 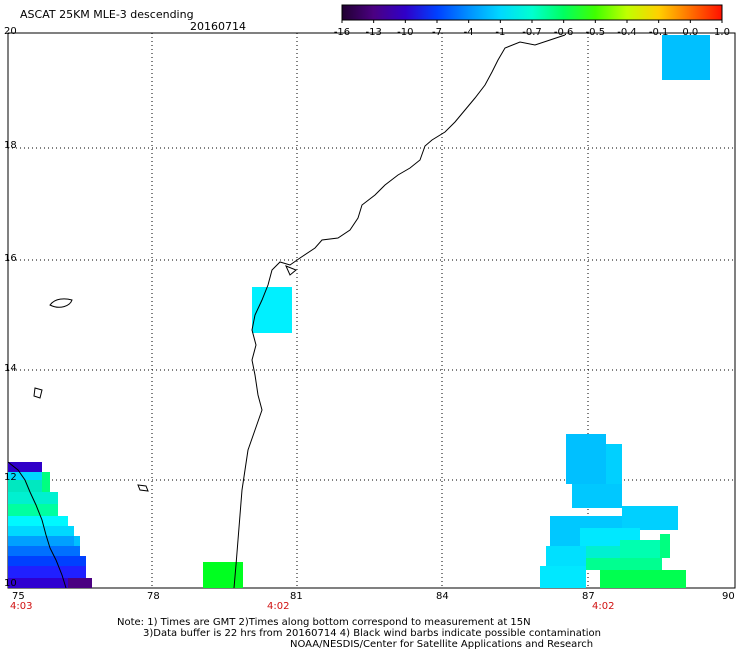 I want to click on colorbar-gradient, so click(x=532, y=12).